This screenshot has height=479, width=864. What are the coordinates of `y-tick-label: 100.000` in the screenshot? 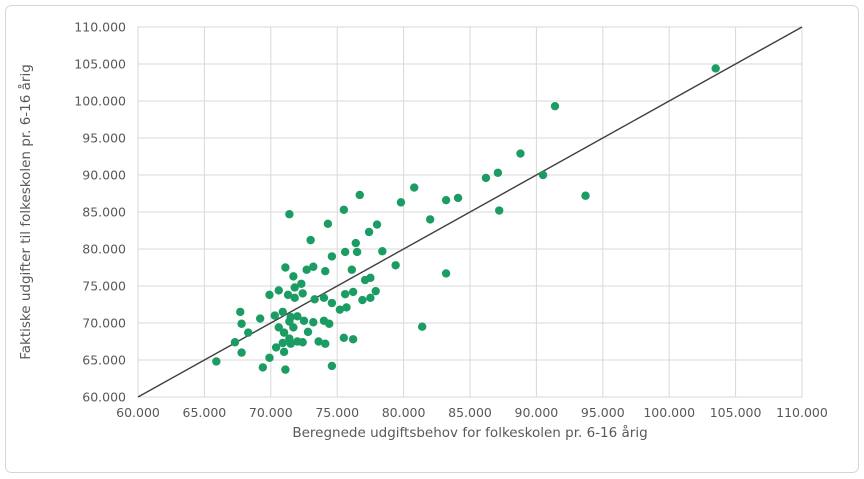 It's located at (100, 101).